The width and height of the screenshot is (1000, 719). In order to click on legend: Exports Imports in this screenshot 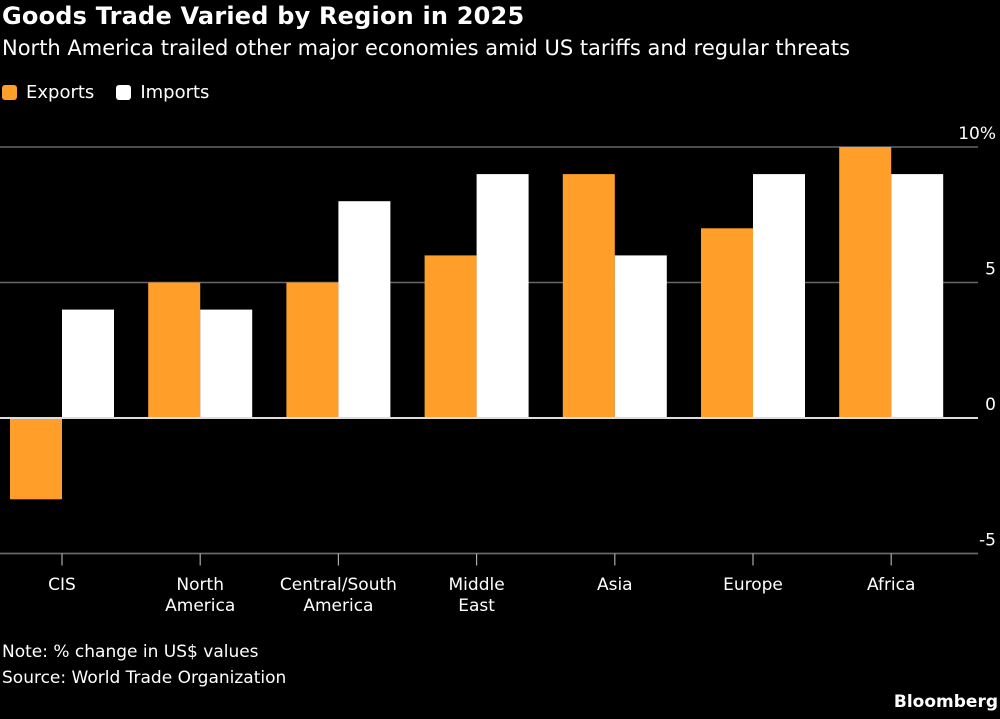, I will do `click(116, 92)`.